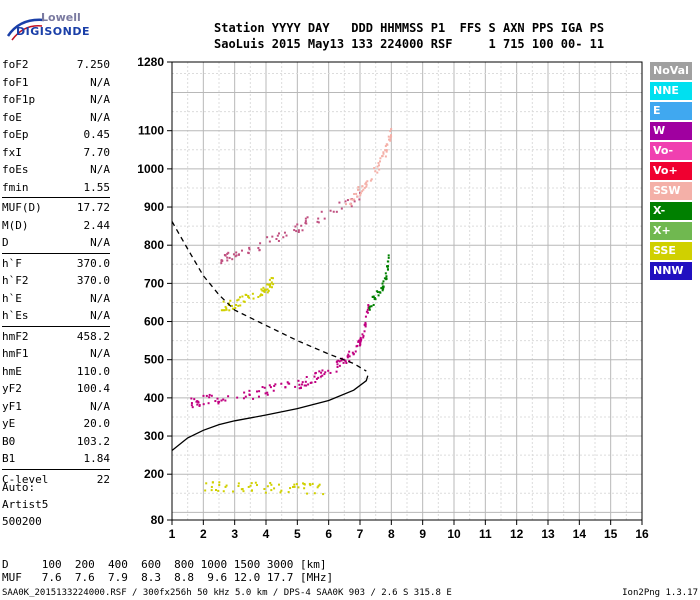  I want to click on x-tick-label: 5, so click(297, 534).